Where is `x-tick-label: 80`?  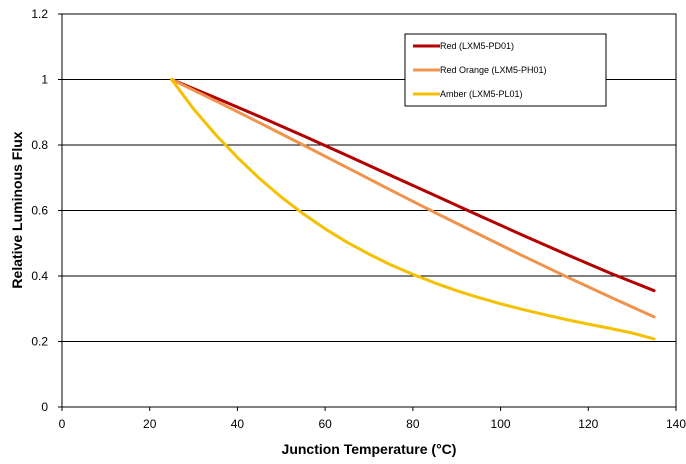
x-tick-label: 80 is located at coordinates (413, 424).